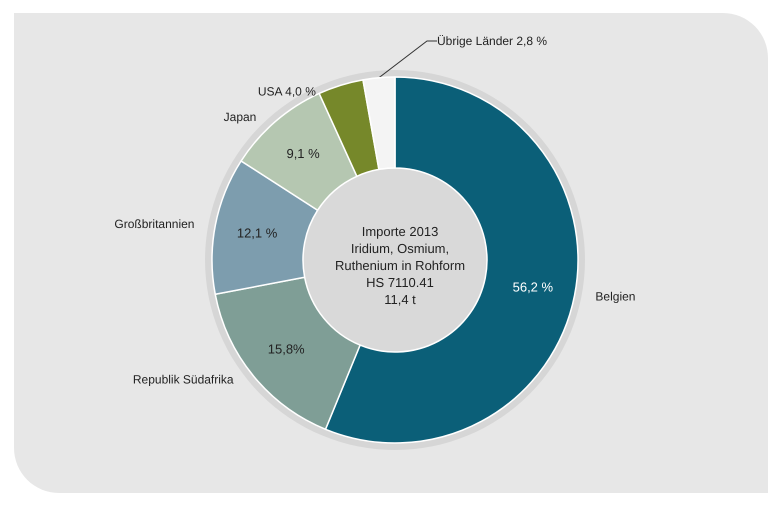 The width and height of the screenshot is (774, 508). Describe the element at coordinates (183, 379) in the screenshot. I see `slice-label: Republik Südafrika` at that location.